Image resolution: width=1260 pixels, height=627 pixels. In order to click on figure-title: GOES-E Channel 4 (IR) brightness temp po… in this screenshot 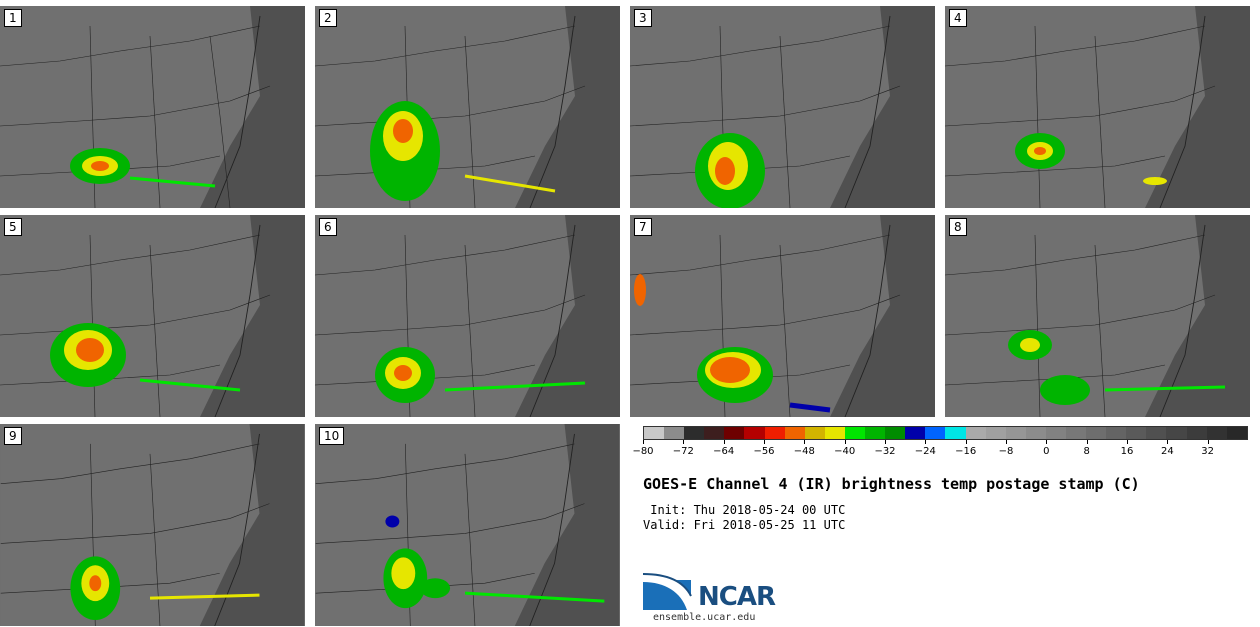, I will do `click(891, 484)`.